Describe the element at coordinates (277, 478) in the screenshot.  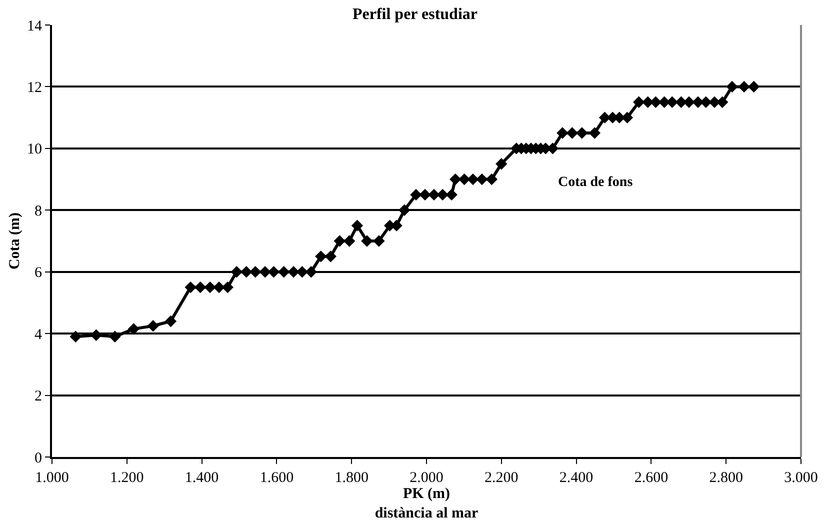
I see `x-tick-label: 1.600` at that location.